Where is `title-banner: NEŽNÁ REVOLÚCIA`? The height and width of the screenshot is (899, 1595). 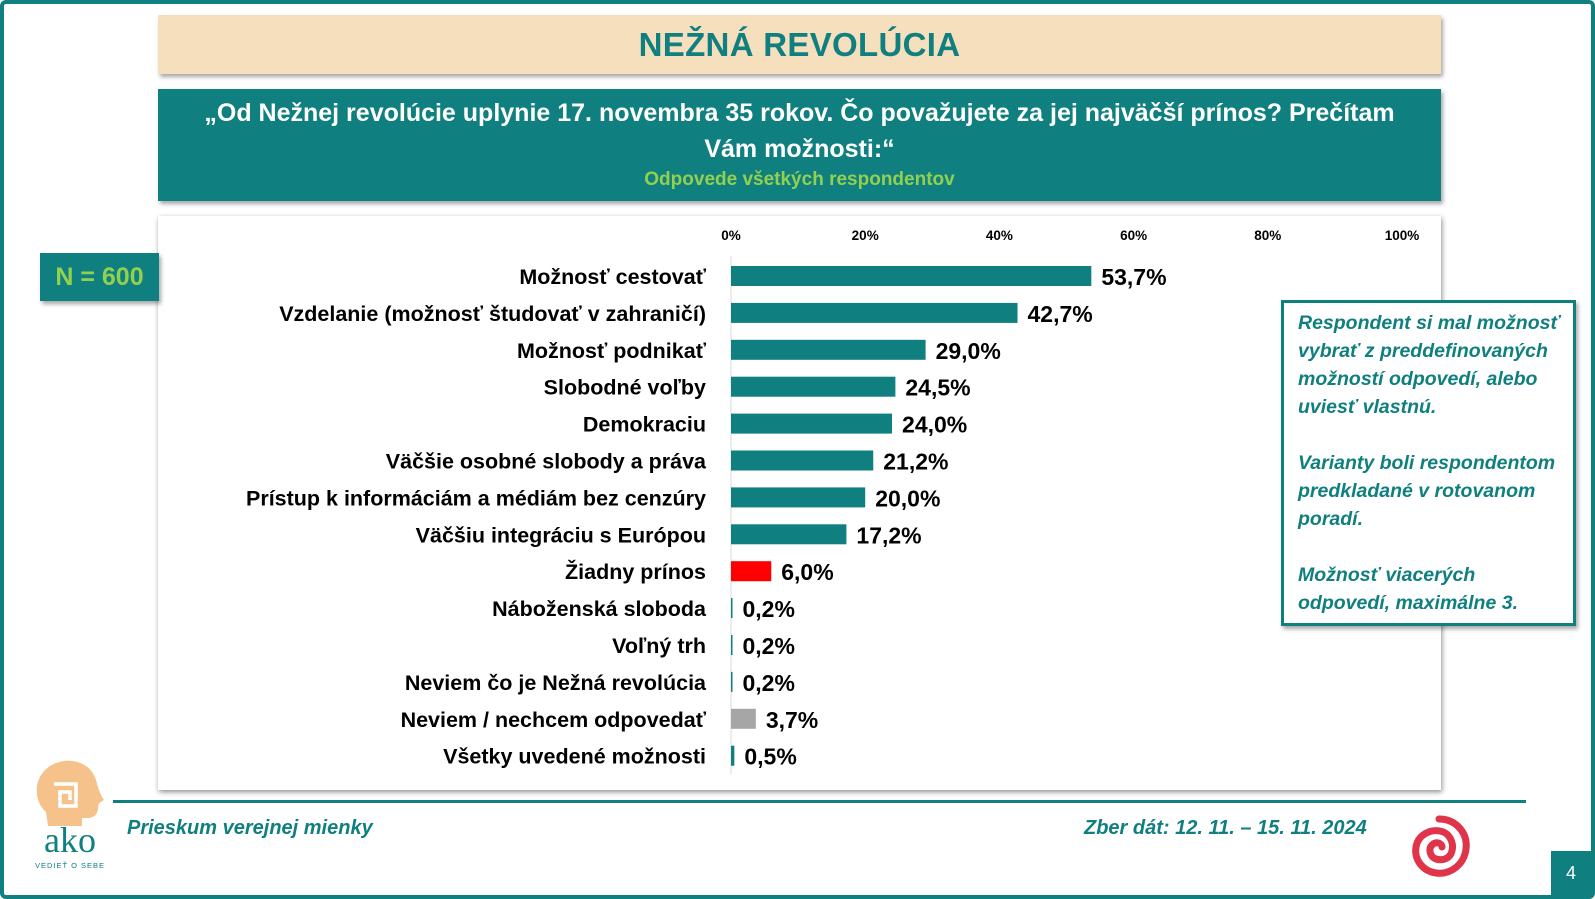 title-banner: NEŽNÁ REVOLÚCIA is located at coordinates (799, 44).